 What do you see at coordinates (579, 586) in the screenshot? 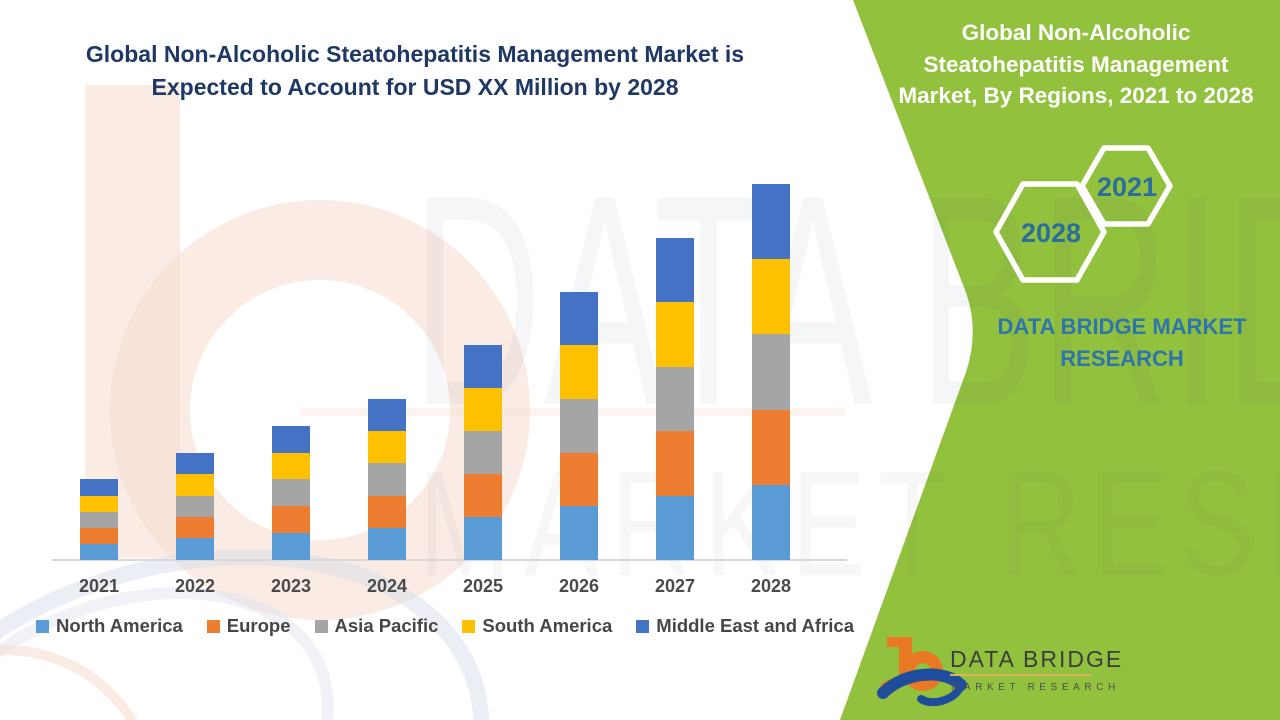
I see `x-axis-label: 2026` at bounding box center [579, 586].